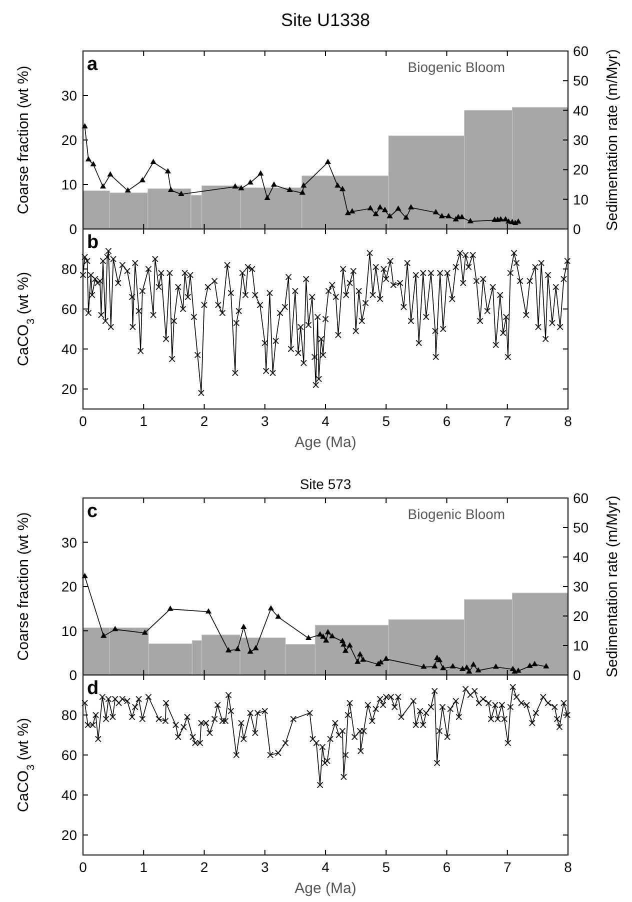 The width and height of the screenshot is (632, 902). What do you see at coordinates (581, 80) in the screenshot?
I see `y2-tick-label: 50` at bounding box center [581, 80].